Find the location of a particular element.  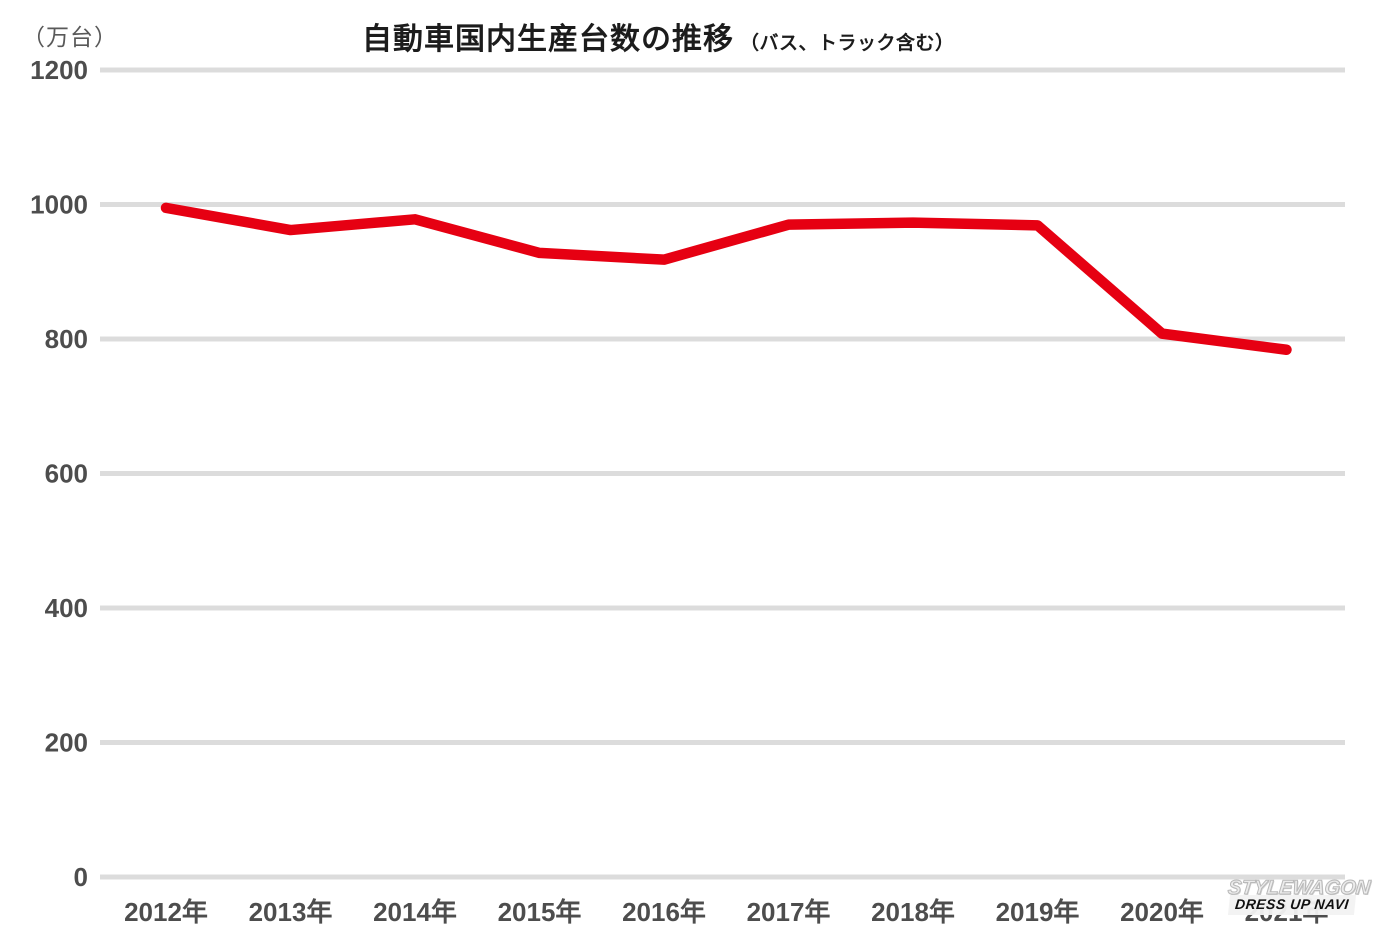

chart-title: 自動車国内生産台数の推移 is located at coordinates (548, 39).